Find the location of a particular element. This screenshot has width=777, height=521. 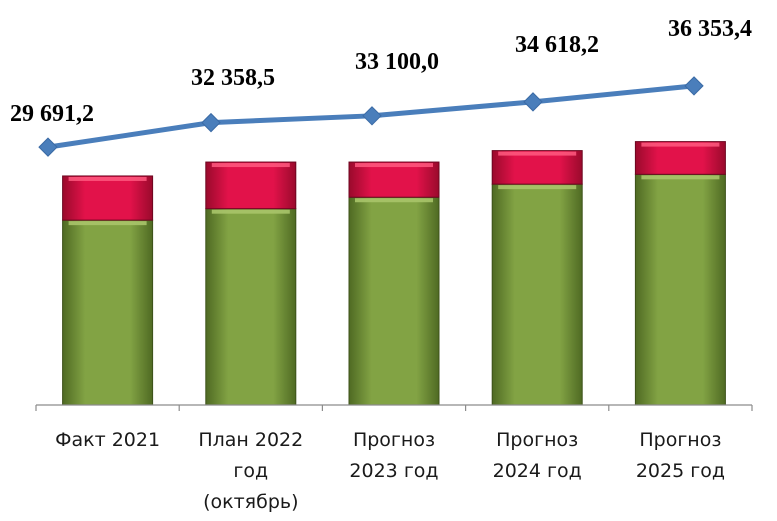

data-label: 33 100,0 is located at coordinates (397, 62).